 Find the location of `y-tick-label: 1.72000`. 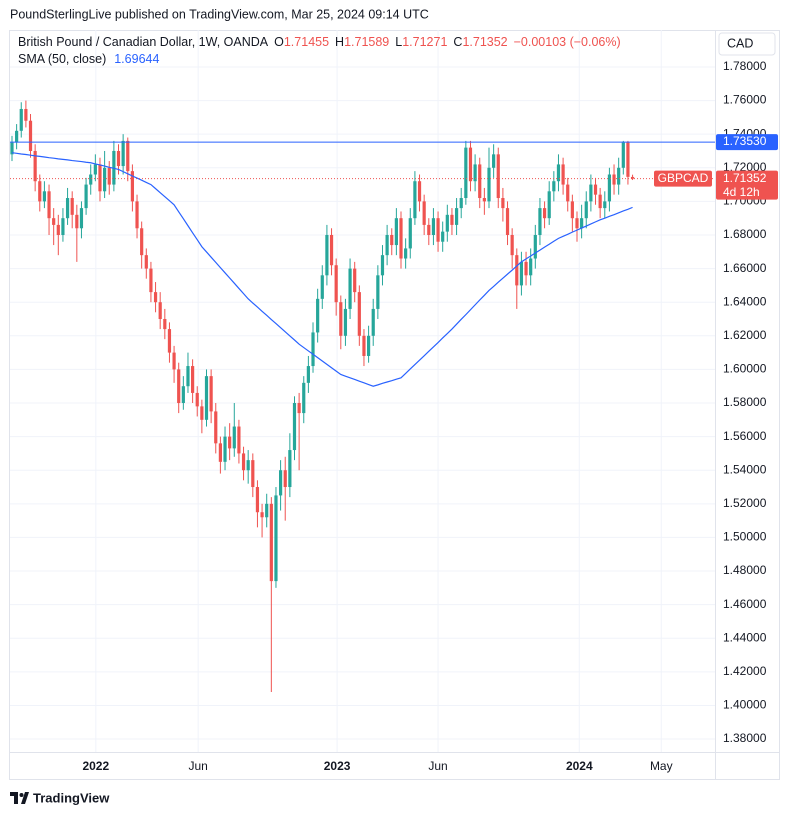

y-tick-label: 1.72000 is located at coordinates (745, 167).